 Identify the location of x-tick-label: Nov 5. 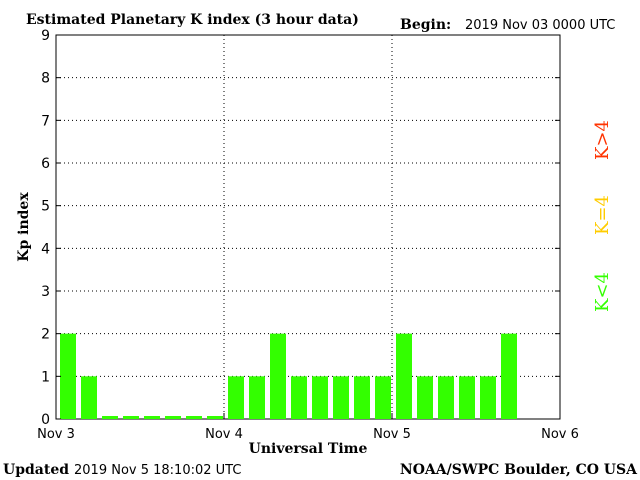
(392, 434).